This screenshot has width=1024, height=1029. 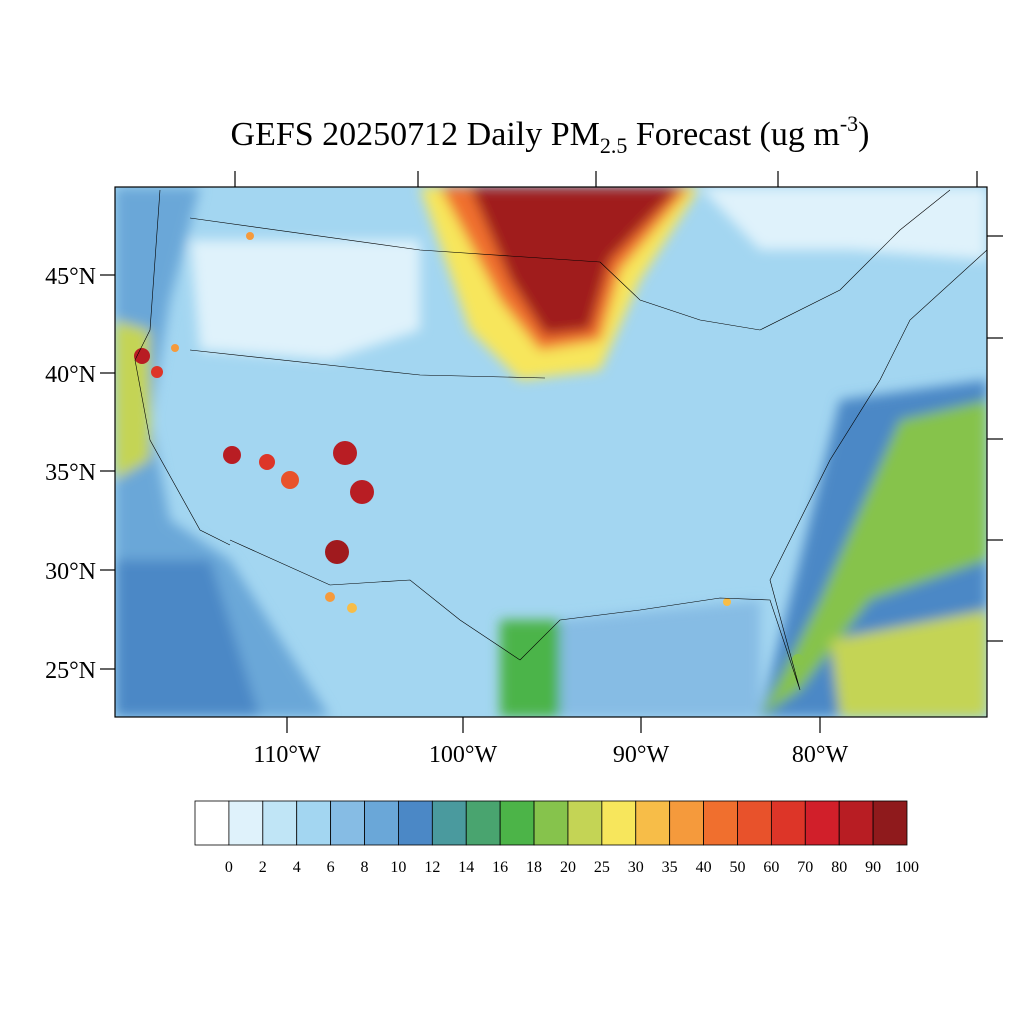 What do you see at coordinates (568, 867) in the screenshot?
I see `colorbar-label: 20` at bounding box center [568, 867].